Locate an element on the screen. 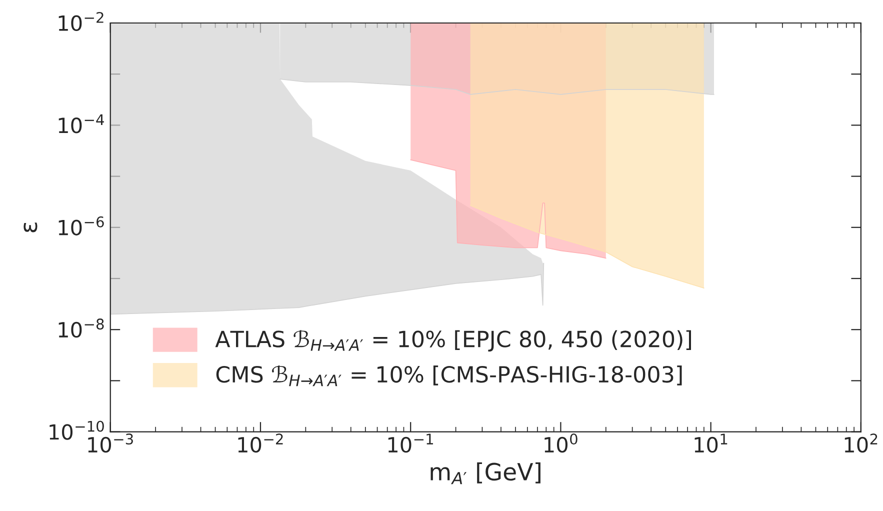 This screenshot has height=511, width=883. x-axis-title: m$_{A′}$ [GeV] is located at coordinates (485, 473).